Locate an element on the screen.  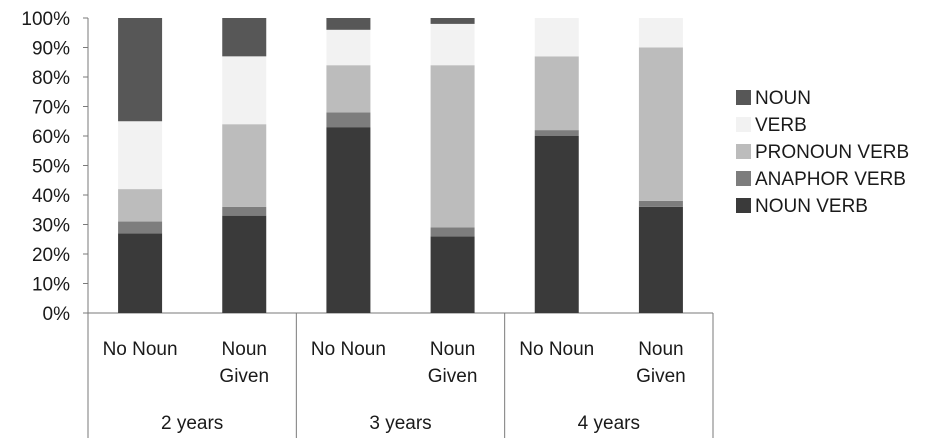
legend-label: ANAPHOR VERB is located at coordinates (830, 179).